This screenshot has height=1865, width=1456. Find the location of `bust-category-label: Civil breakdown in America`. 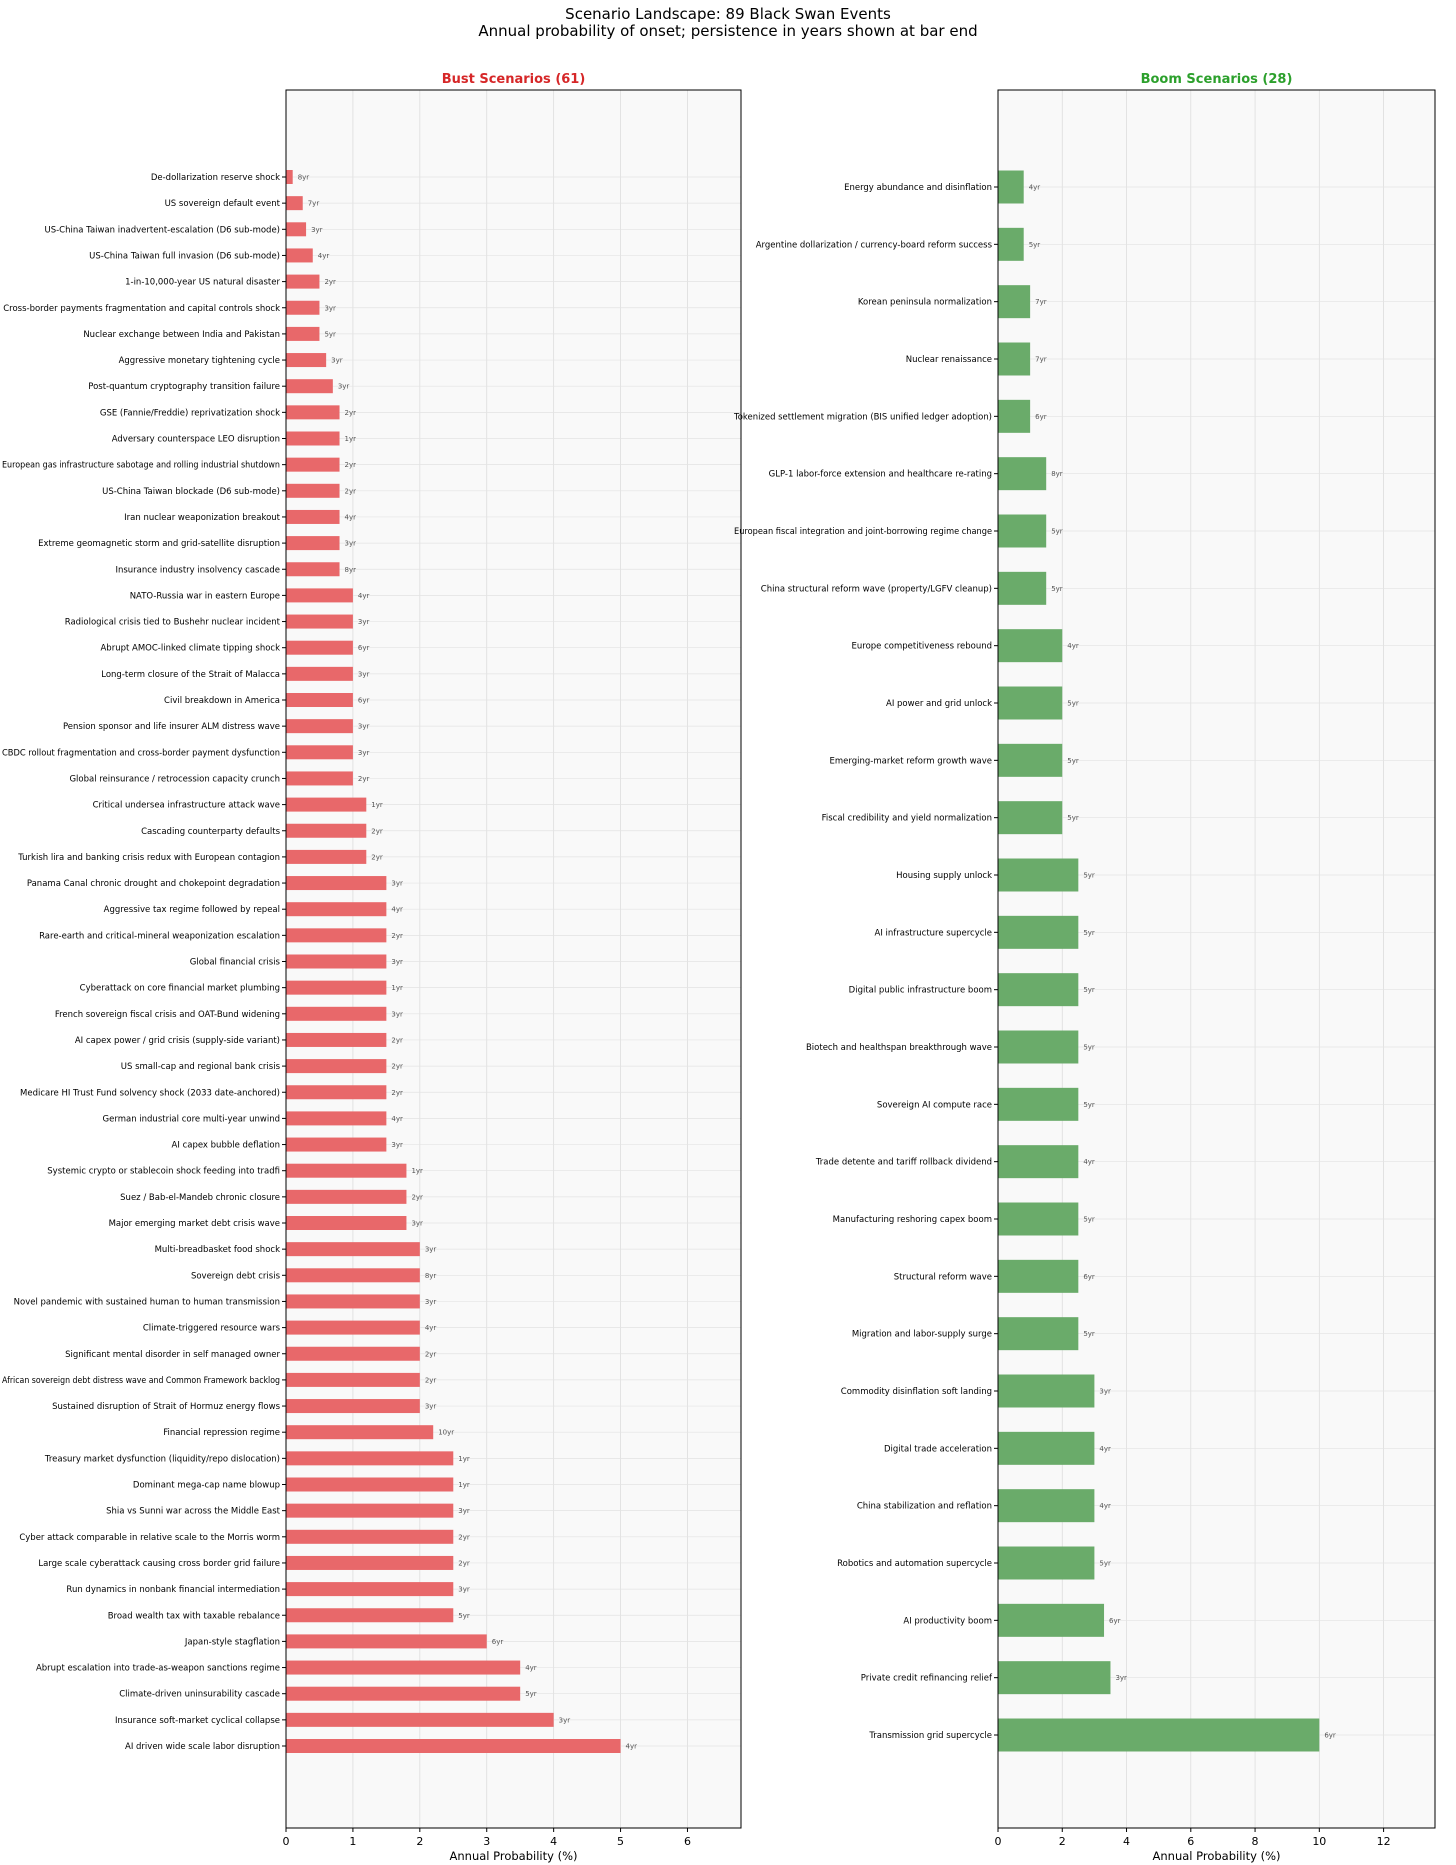

bust-category-label: Civil breakdown in America is located at coordinates (222, 701).